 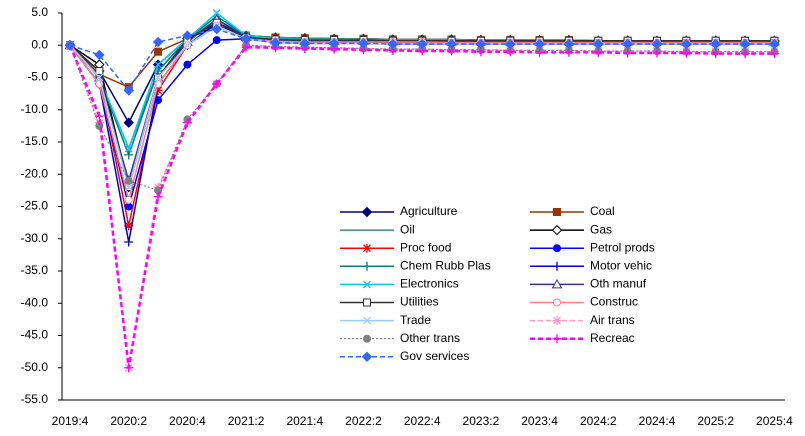 I want to click on legend-label: Electronics, so click(x=429, y=284).